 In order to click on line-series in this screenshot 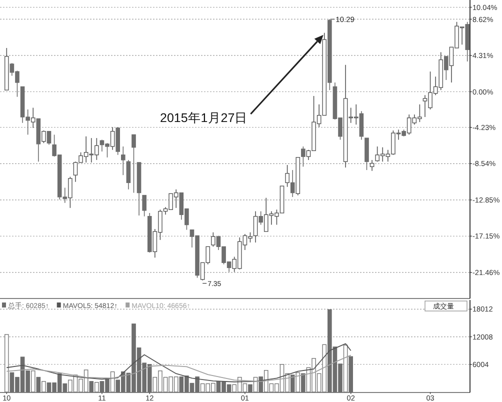, I will do `click(179, 362)`.